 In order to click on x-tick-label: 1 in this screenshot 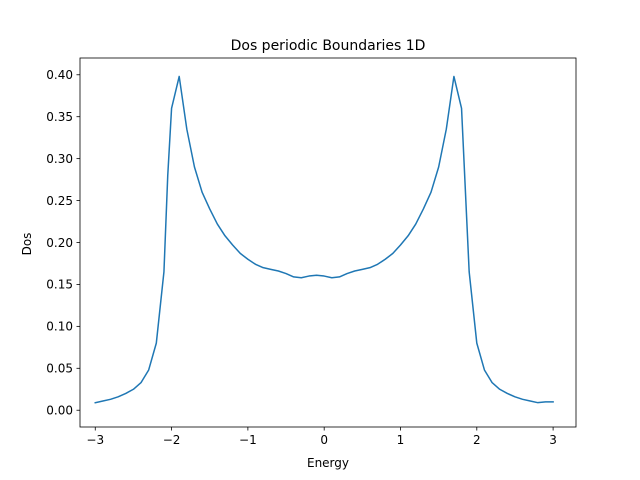, I will do `click(401, 440)`.